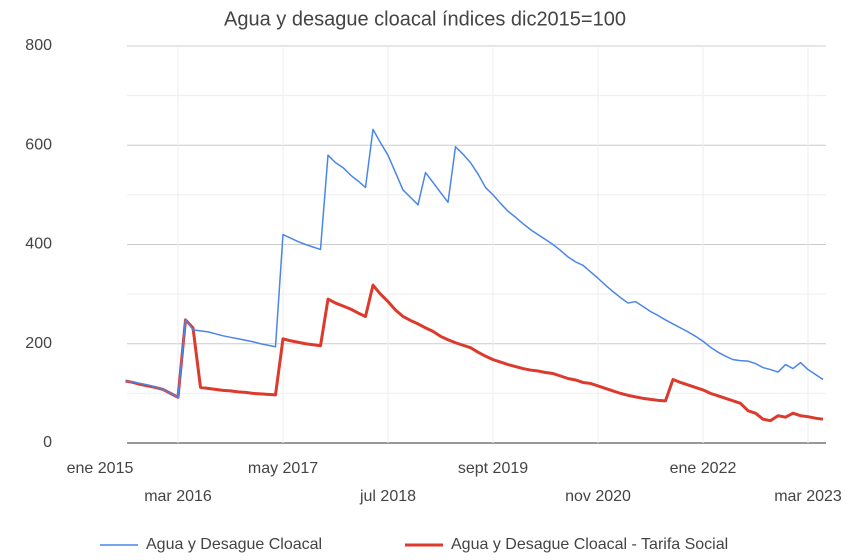 This screenshot has width=855, height=560. I want to click on y-tick-label: 400, so click(38, 244).